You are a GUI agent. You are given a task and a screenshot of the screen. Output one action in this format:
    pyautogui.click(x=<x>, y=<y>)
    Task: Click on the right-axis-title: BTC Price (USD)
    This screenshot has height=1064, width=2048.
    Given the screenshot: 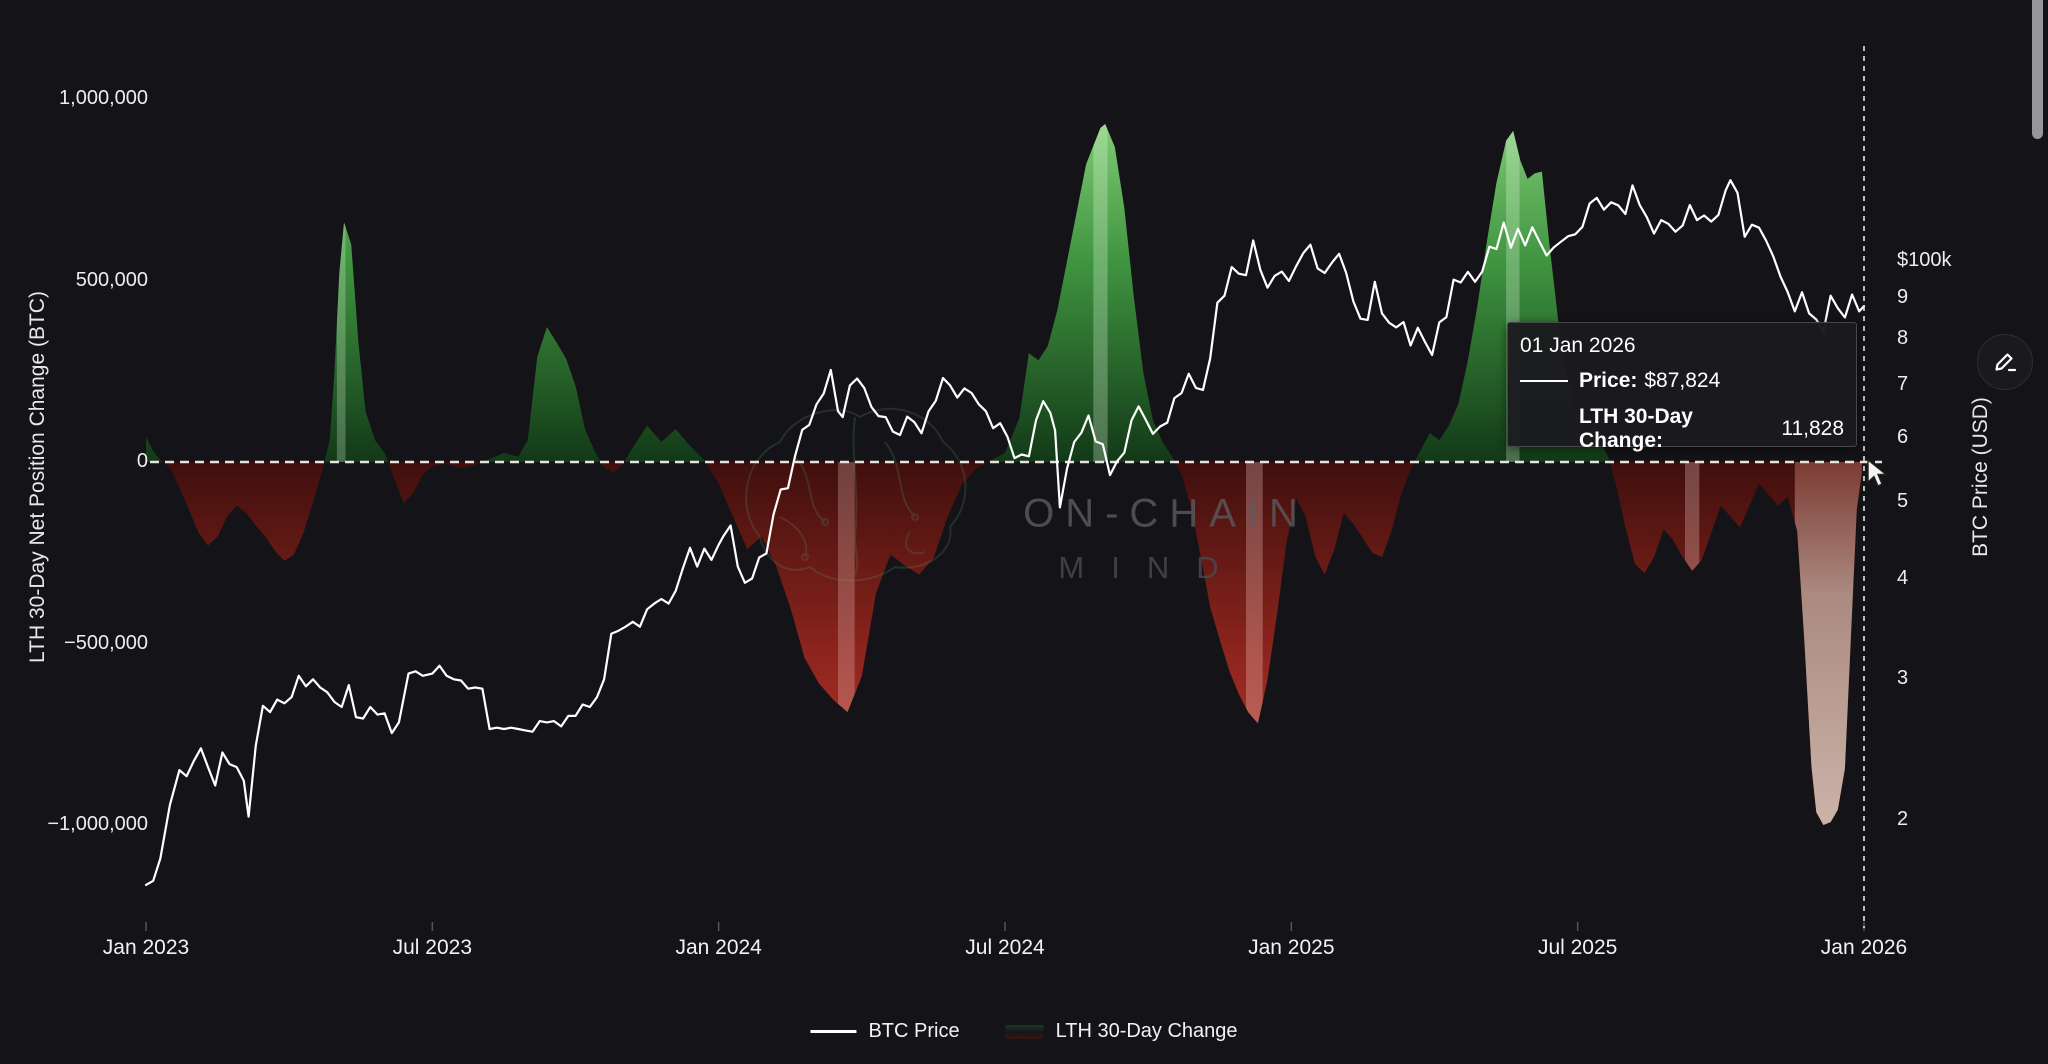 What is the action you would take?
    pyautogui.click(x=1980, y=477)
    